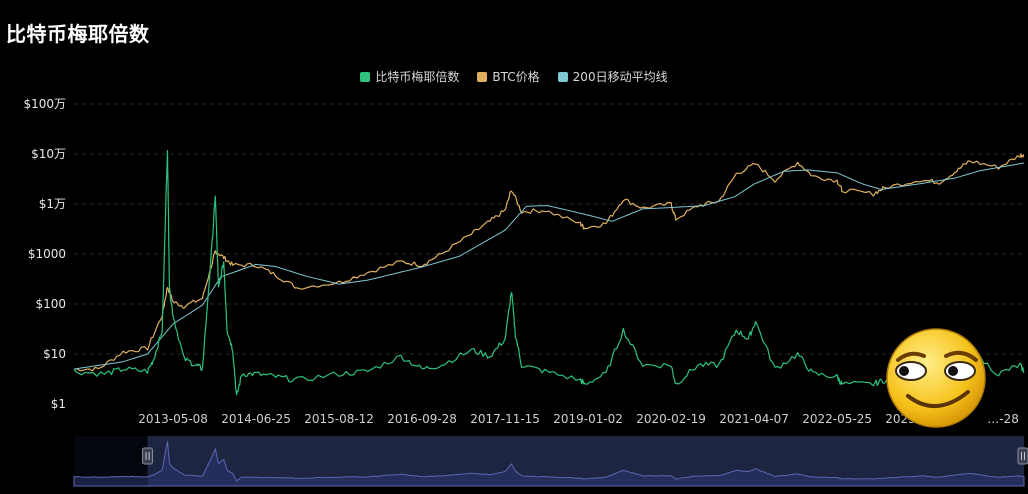 The image size is (1028, 494). I want to click on navigator-handle-right, so click(1022, 456).